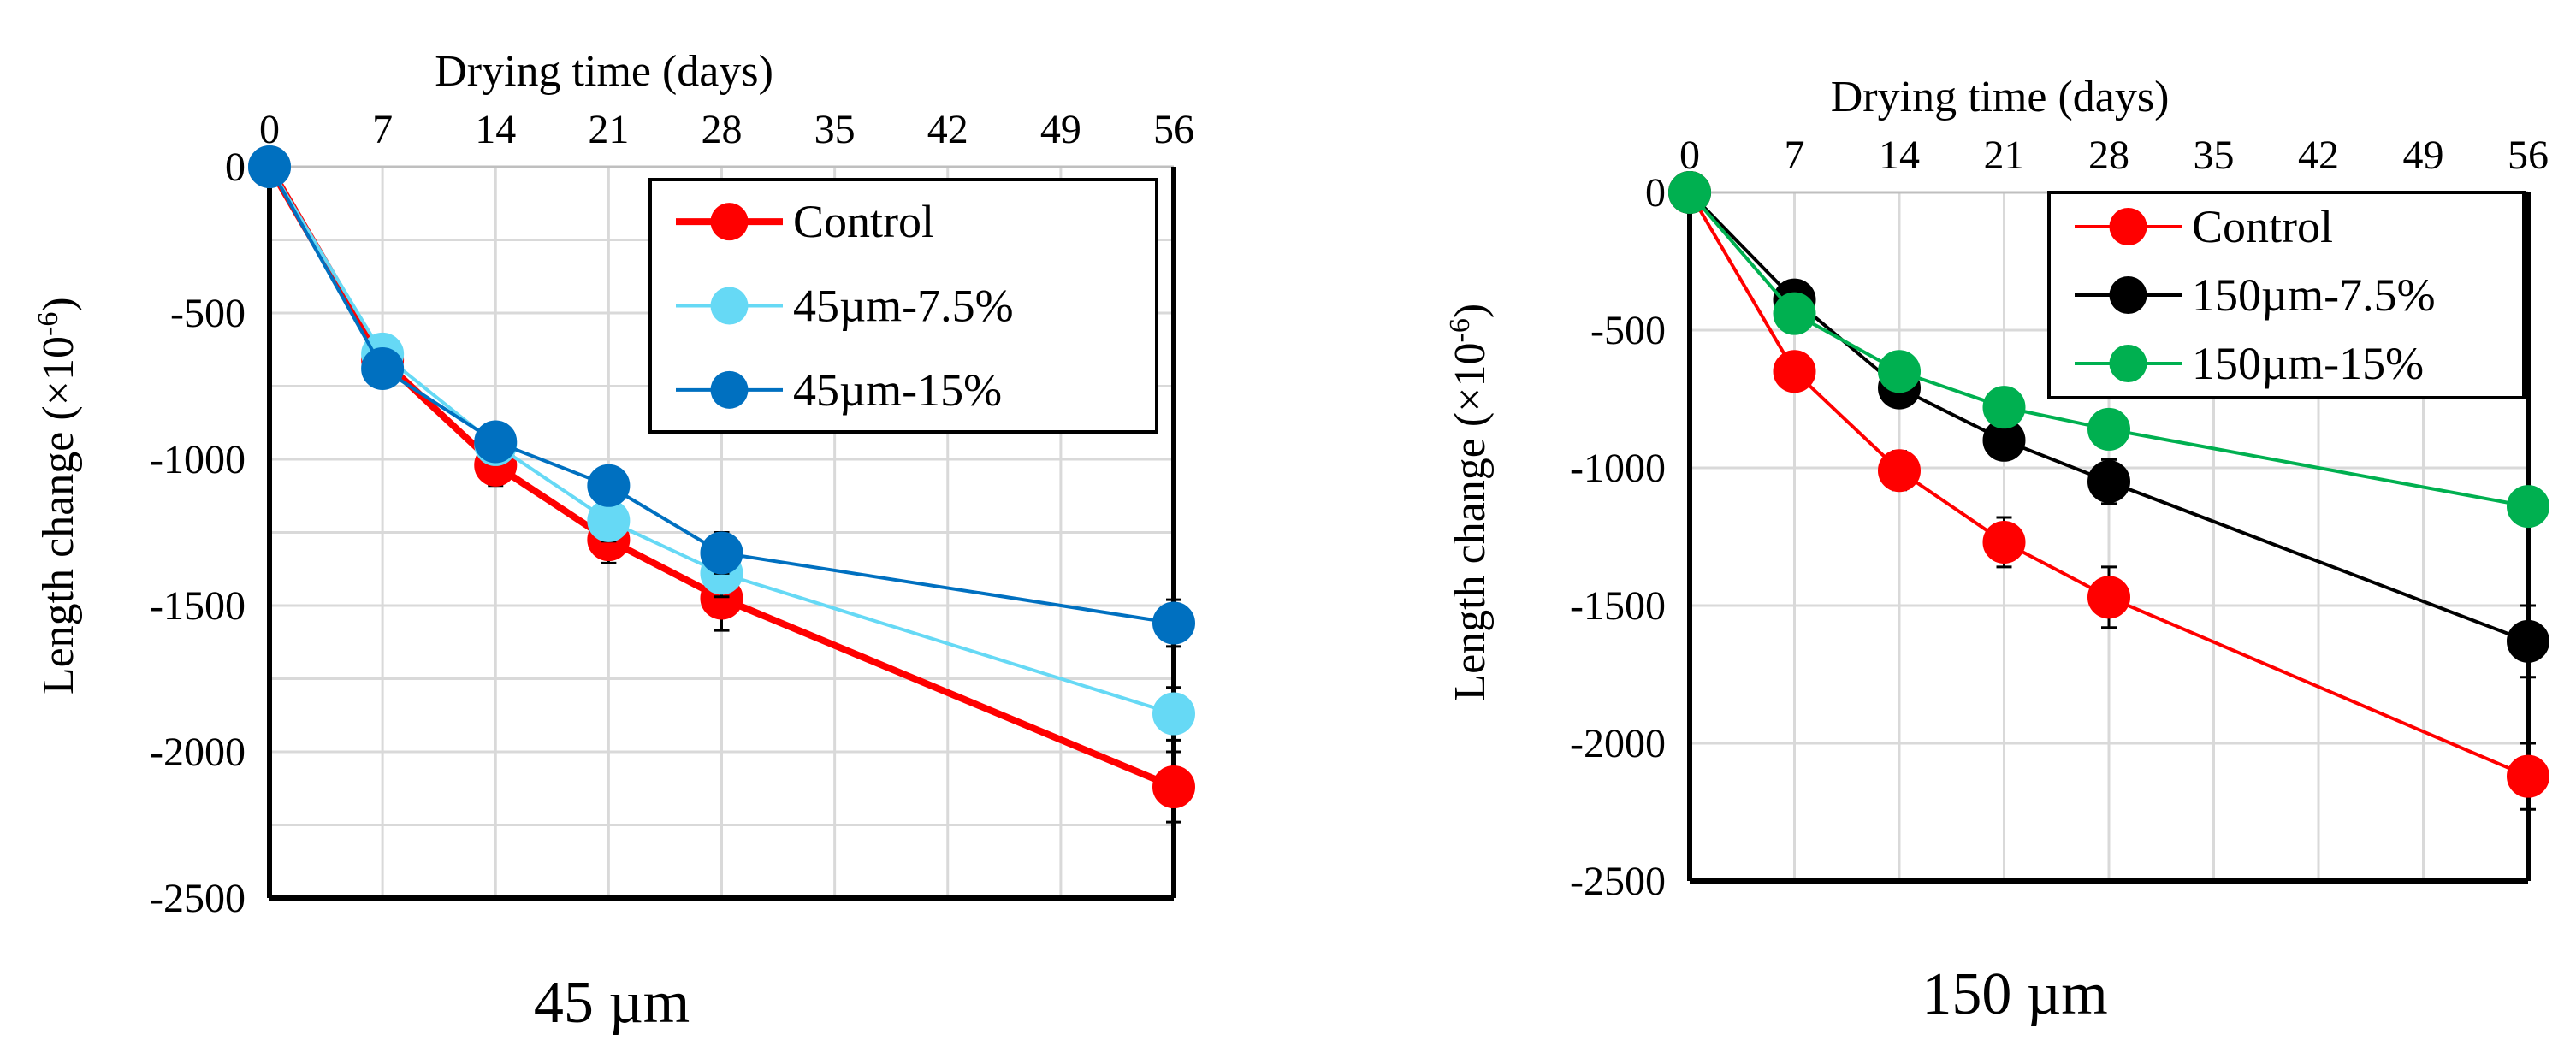 Image resolution: width=2576 pixels, height=1052 pixels. I want to click on series-150-m-15-, so click(2108, 350).